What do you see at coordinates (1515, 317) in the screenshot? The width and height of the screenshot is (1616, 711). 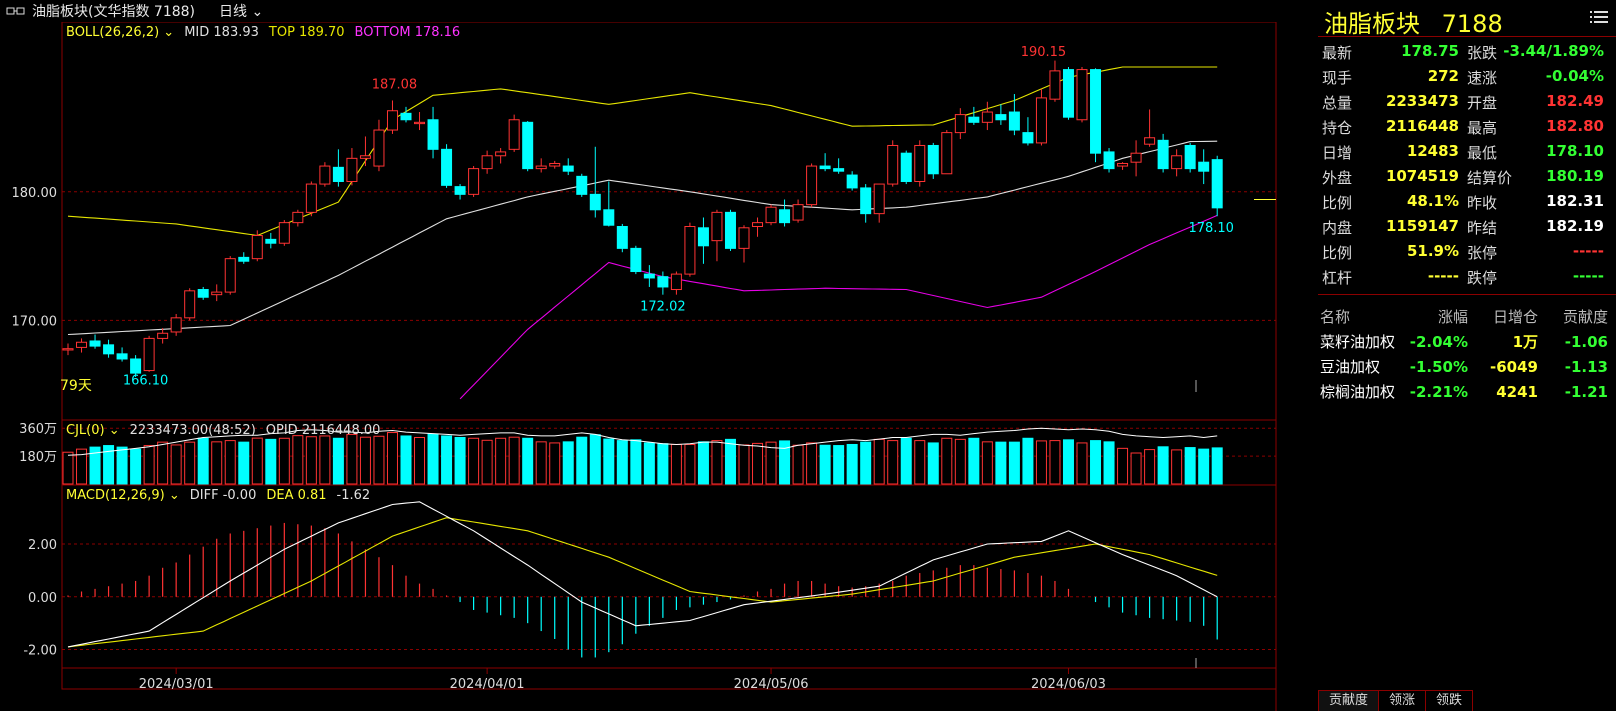 I see `column-header: 日增仓` at bounding box center [1515, 317].